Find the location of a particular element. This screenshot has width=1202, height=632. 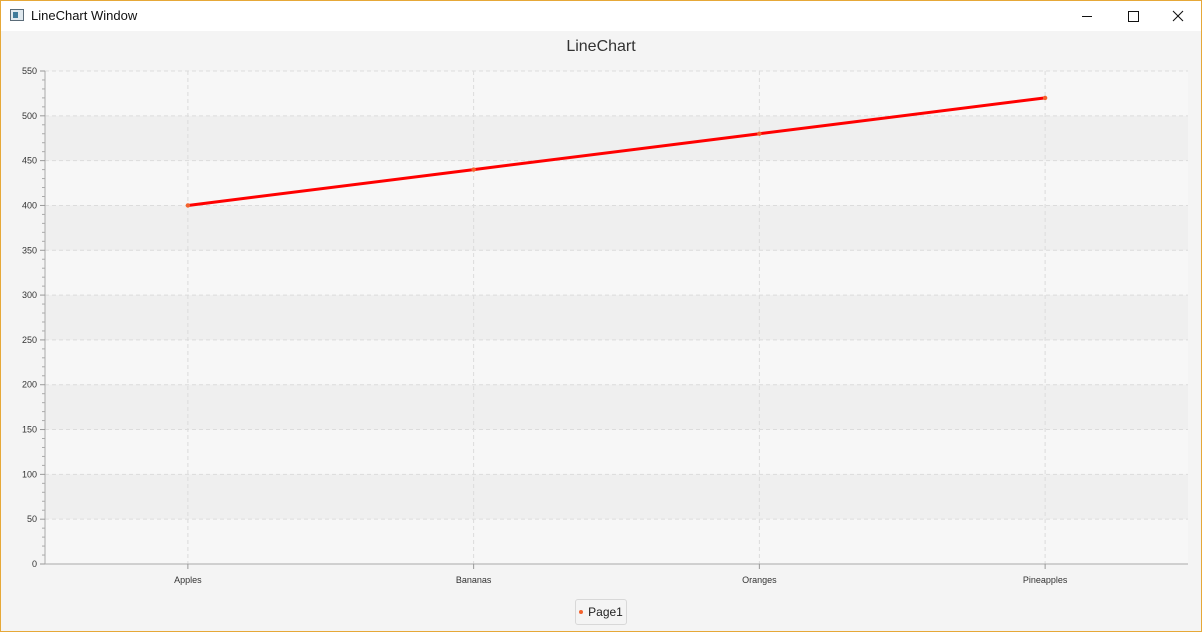

y-tick-label: 100 is located at coordinates (29, 474).